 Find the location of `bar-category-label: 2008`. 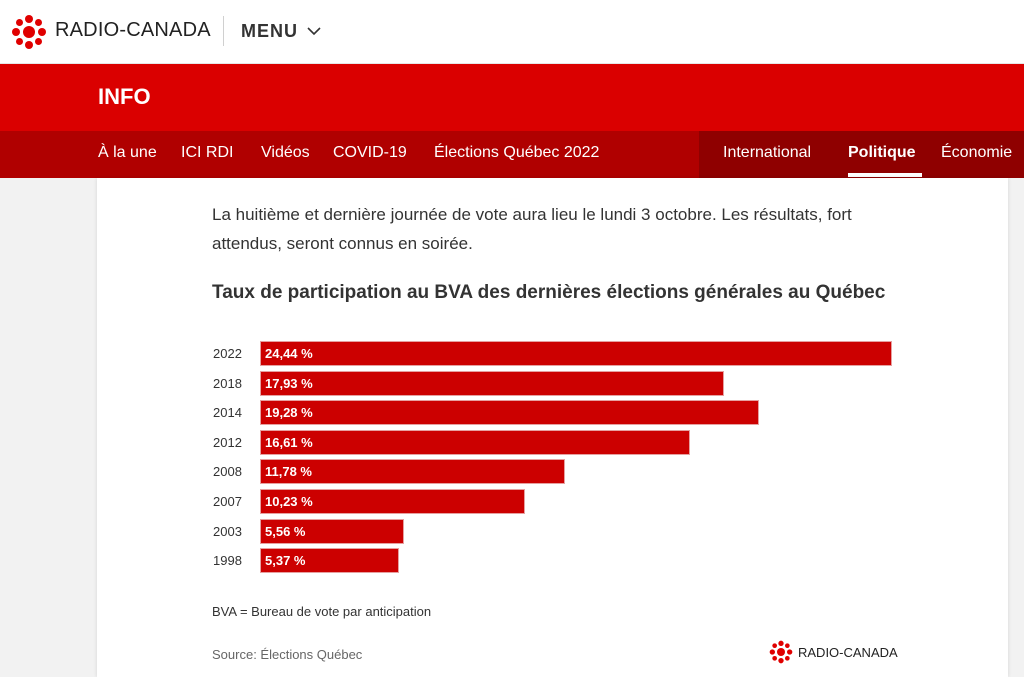

bar-category-label: 2008 is located at coordinates (227, 472).